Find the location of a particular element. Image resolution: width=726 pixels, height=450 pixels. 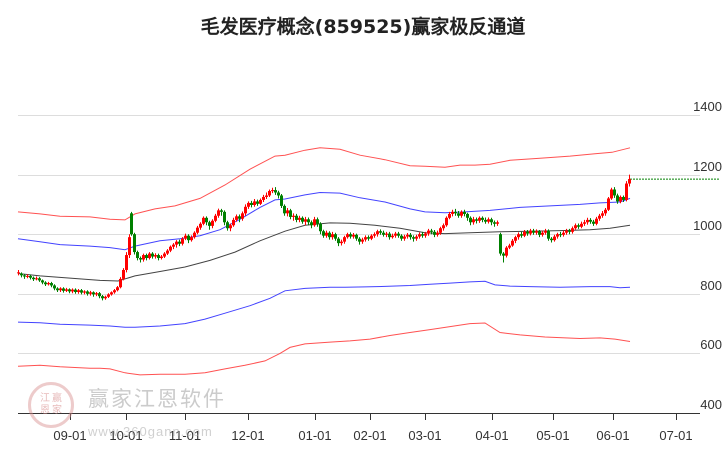

x-tick-label: 01-01 is located at coordinates (315, 435).